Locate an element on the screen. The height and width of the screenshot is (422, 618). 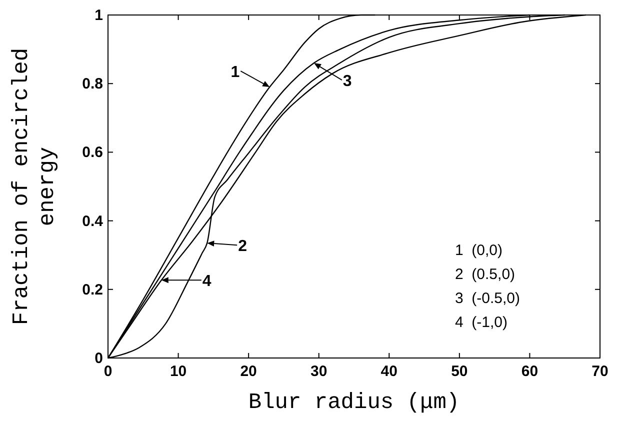
annotation: 3 (-0.5,0) is located at coordinates (487, 298).